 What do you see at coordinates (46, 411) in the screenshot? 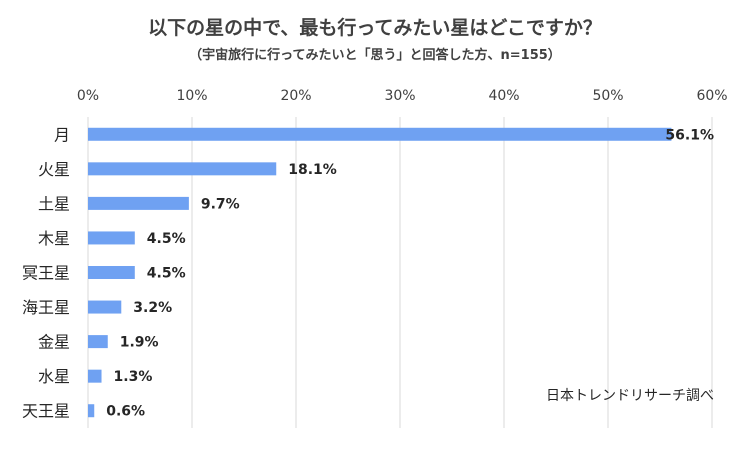
I see `category-label: 天王星` at bounding box center [46, 411].